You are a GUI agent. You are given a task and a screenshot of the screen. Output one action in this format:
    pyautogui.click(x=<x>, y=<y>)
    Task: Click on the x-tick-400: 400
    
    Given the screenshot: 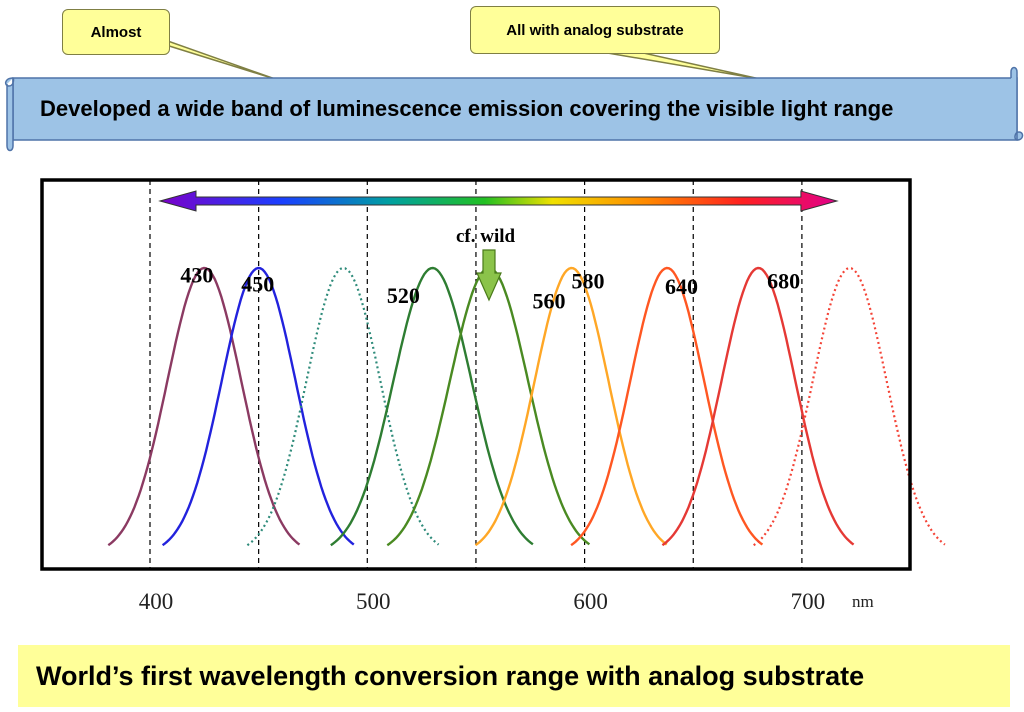 What is the action you would take?
    pyautogui.click(x=156, y=601)
    